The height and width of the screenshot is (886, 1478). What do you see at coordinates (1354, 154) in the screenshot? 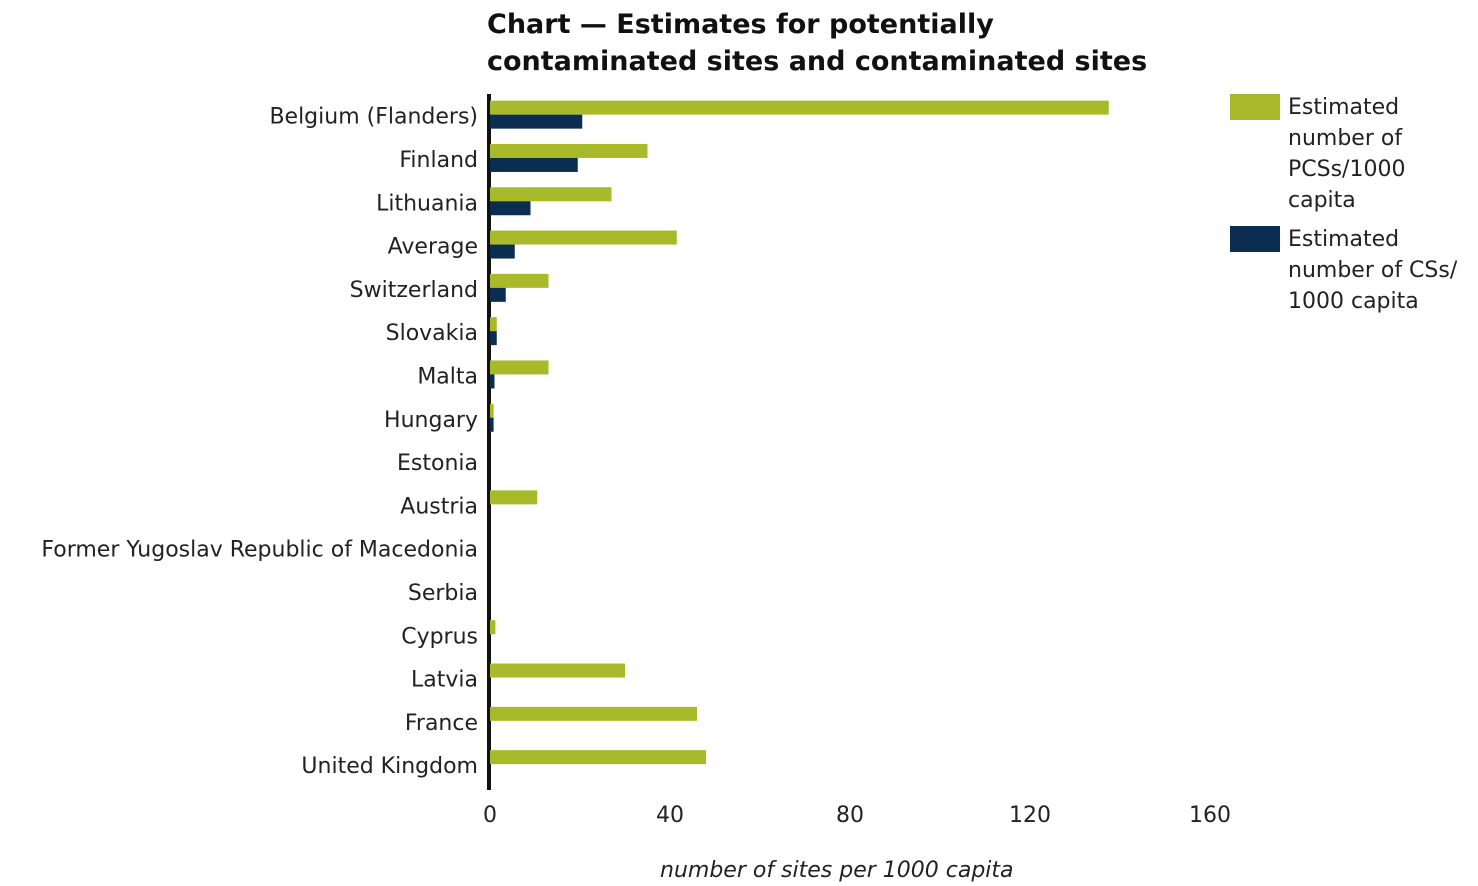
I see `legend-item: Estimated number of PCSs/1000 capita` at bounding box center [1354, 154].